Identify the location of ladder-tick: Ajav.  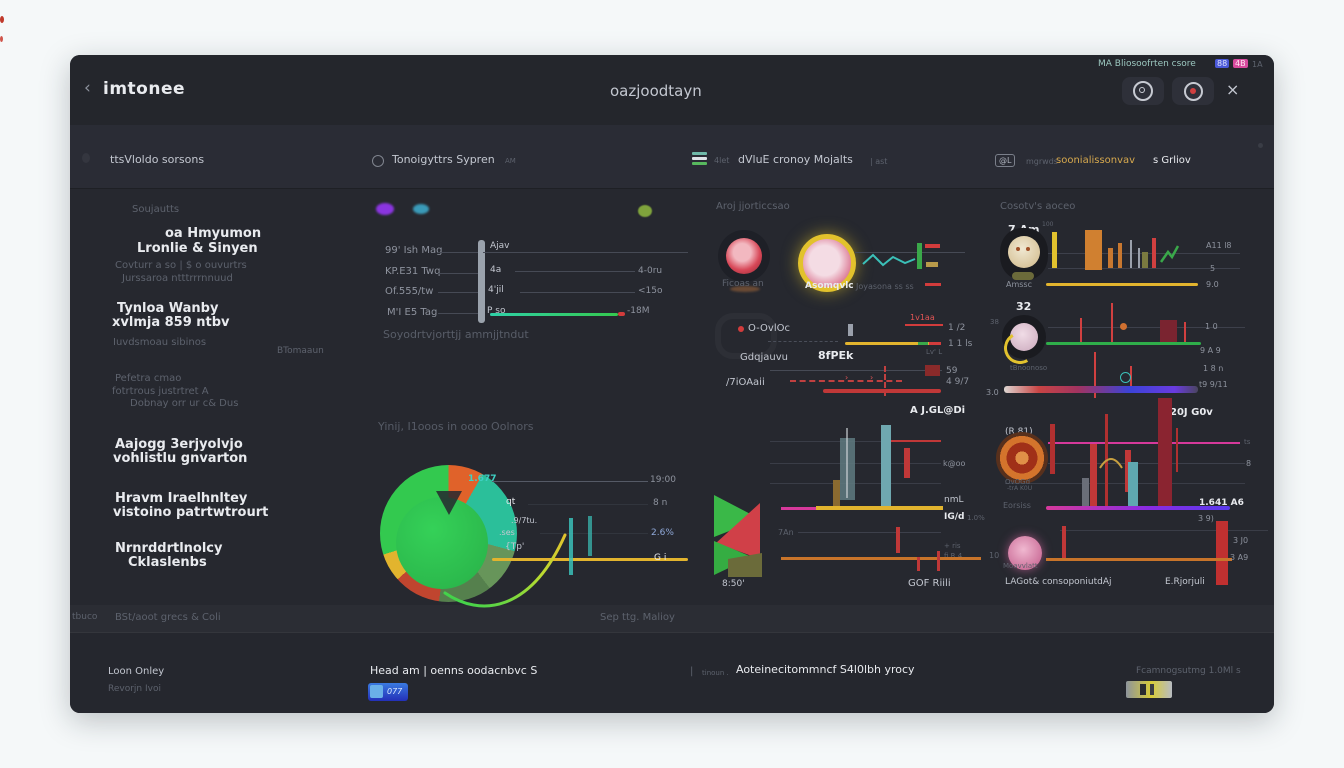
(500, 246).